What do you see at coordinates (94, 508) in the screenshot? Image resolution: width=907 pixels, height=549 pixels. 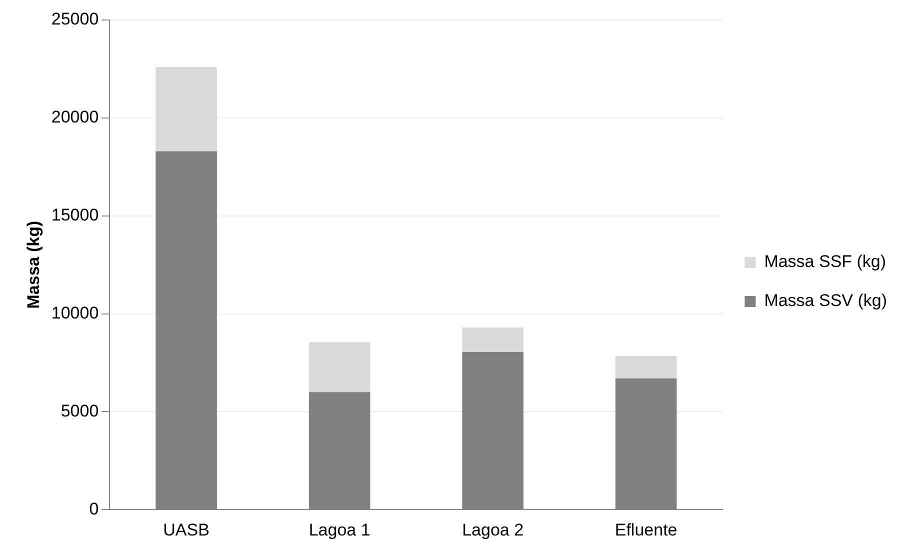 I see `y-tick-label: 0` at bounding box center [94, 508].